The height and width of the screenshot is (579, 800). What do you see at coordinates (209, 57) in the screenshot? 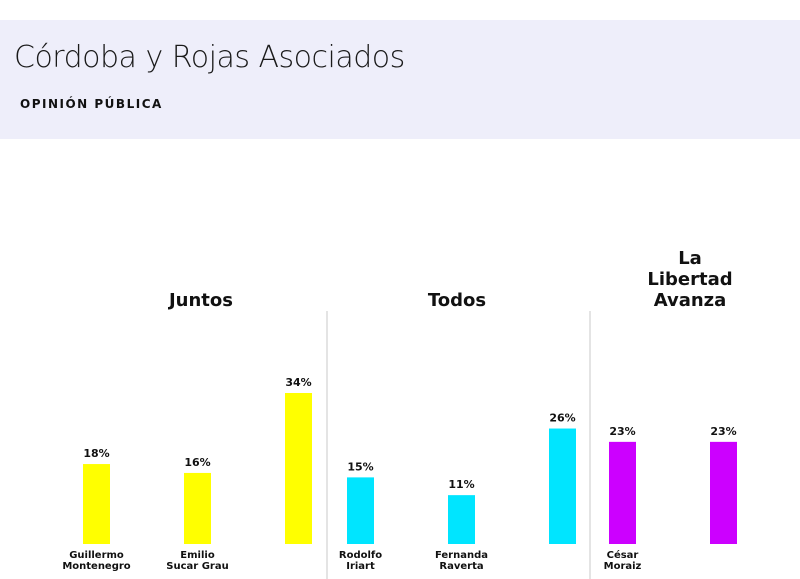
I see `page-title: Córdoba y Rojas Asociados` at bounding box center [209, 57].